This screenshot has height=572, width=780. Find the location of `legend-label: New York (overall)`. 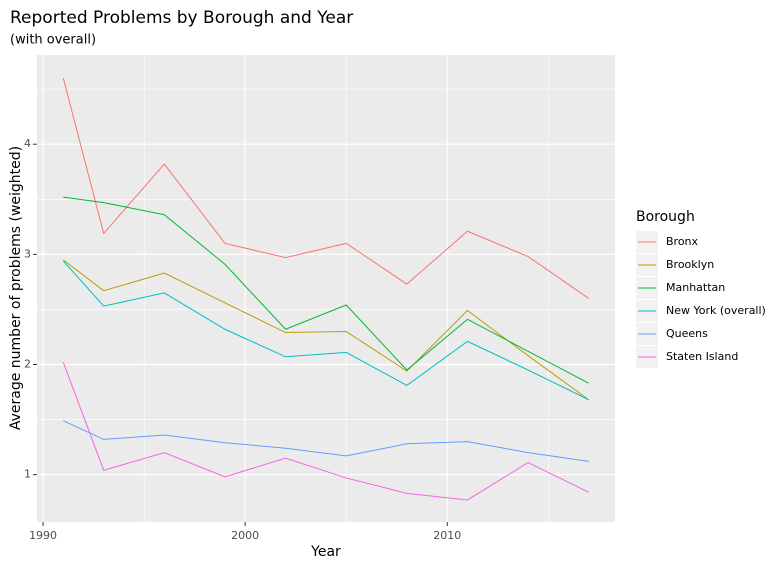

legend-label: New York (overall) is located at coordinates (716, 310).